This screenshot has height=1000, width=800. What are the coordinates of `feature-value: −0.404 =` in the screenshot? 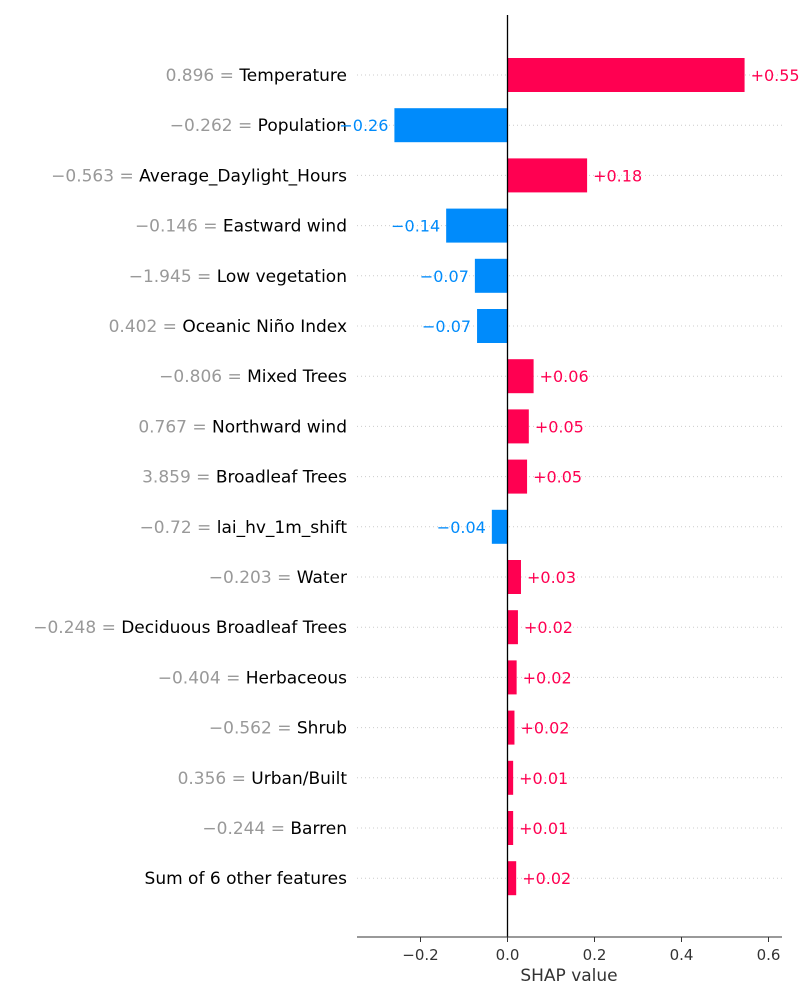 It's located at (202, 678).